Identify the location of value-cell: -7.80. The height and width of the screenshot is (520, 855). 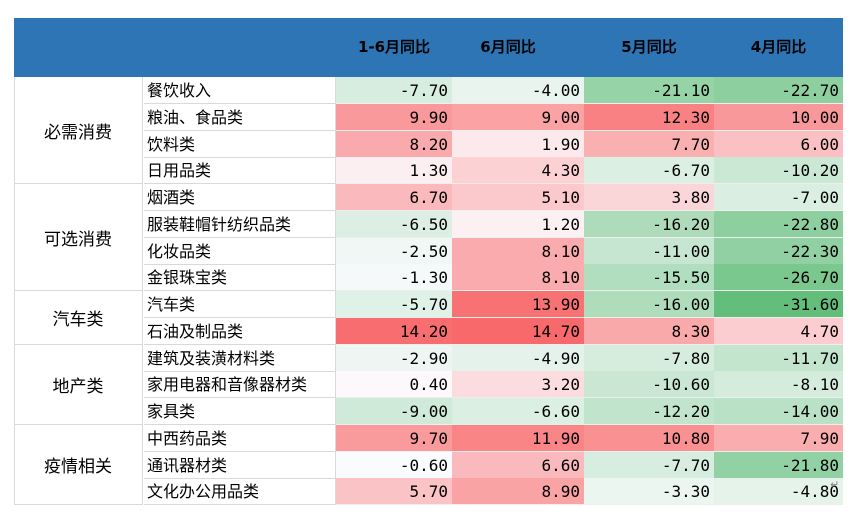
(649, 358).